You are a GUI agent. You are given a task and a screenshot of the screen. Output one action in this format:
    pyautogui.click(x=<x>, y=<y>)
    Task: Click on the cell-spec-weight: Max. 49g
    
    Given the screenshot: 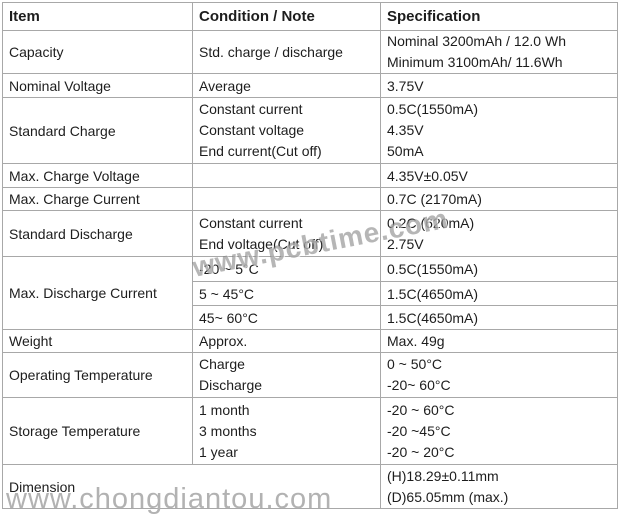 What is the action you would take?
    pyautogui.click(x=499, y=341)
    